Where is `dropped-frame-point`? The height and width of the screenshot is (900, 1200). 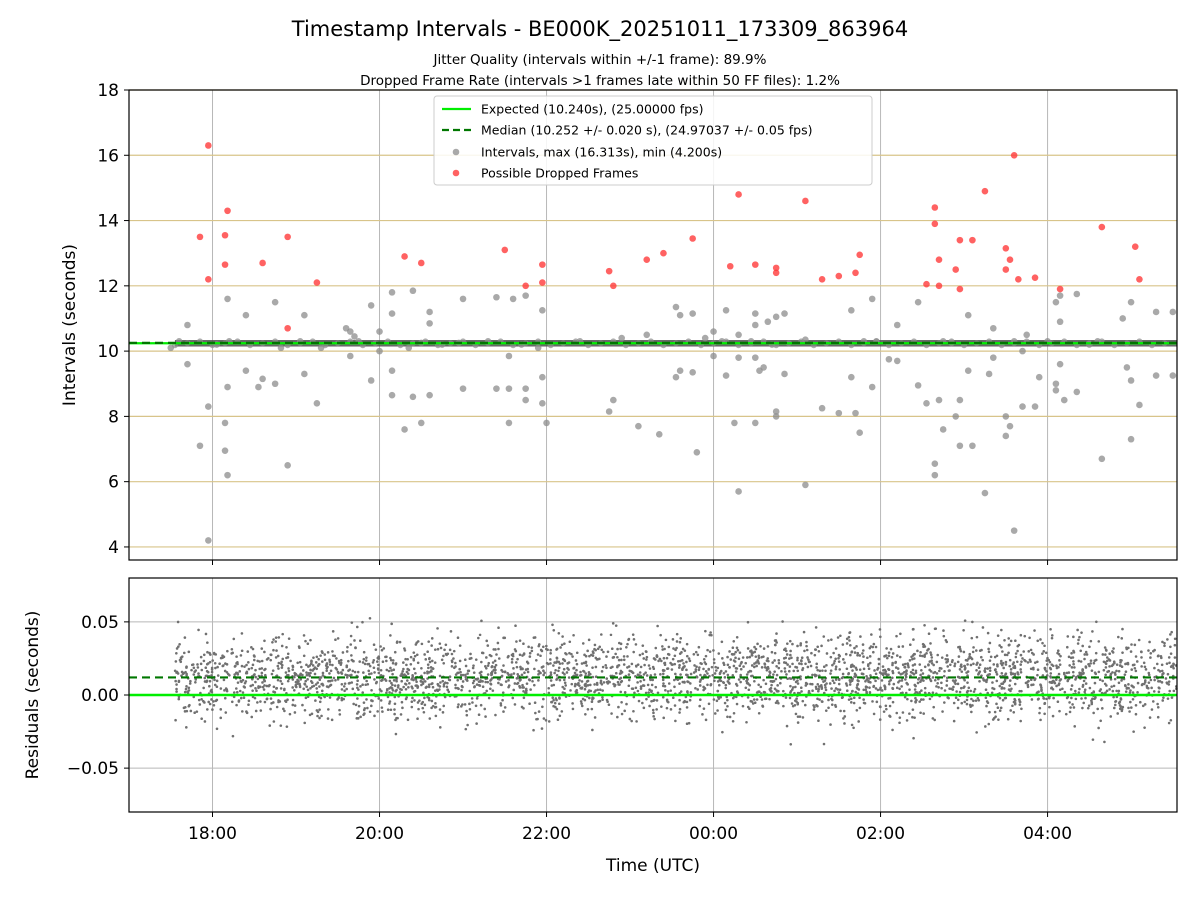 dropped-frame-point is located at coordinates (421, 263).